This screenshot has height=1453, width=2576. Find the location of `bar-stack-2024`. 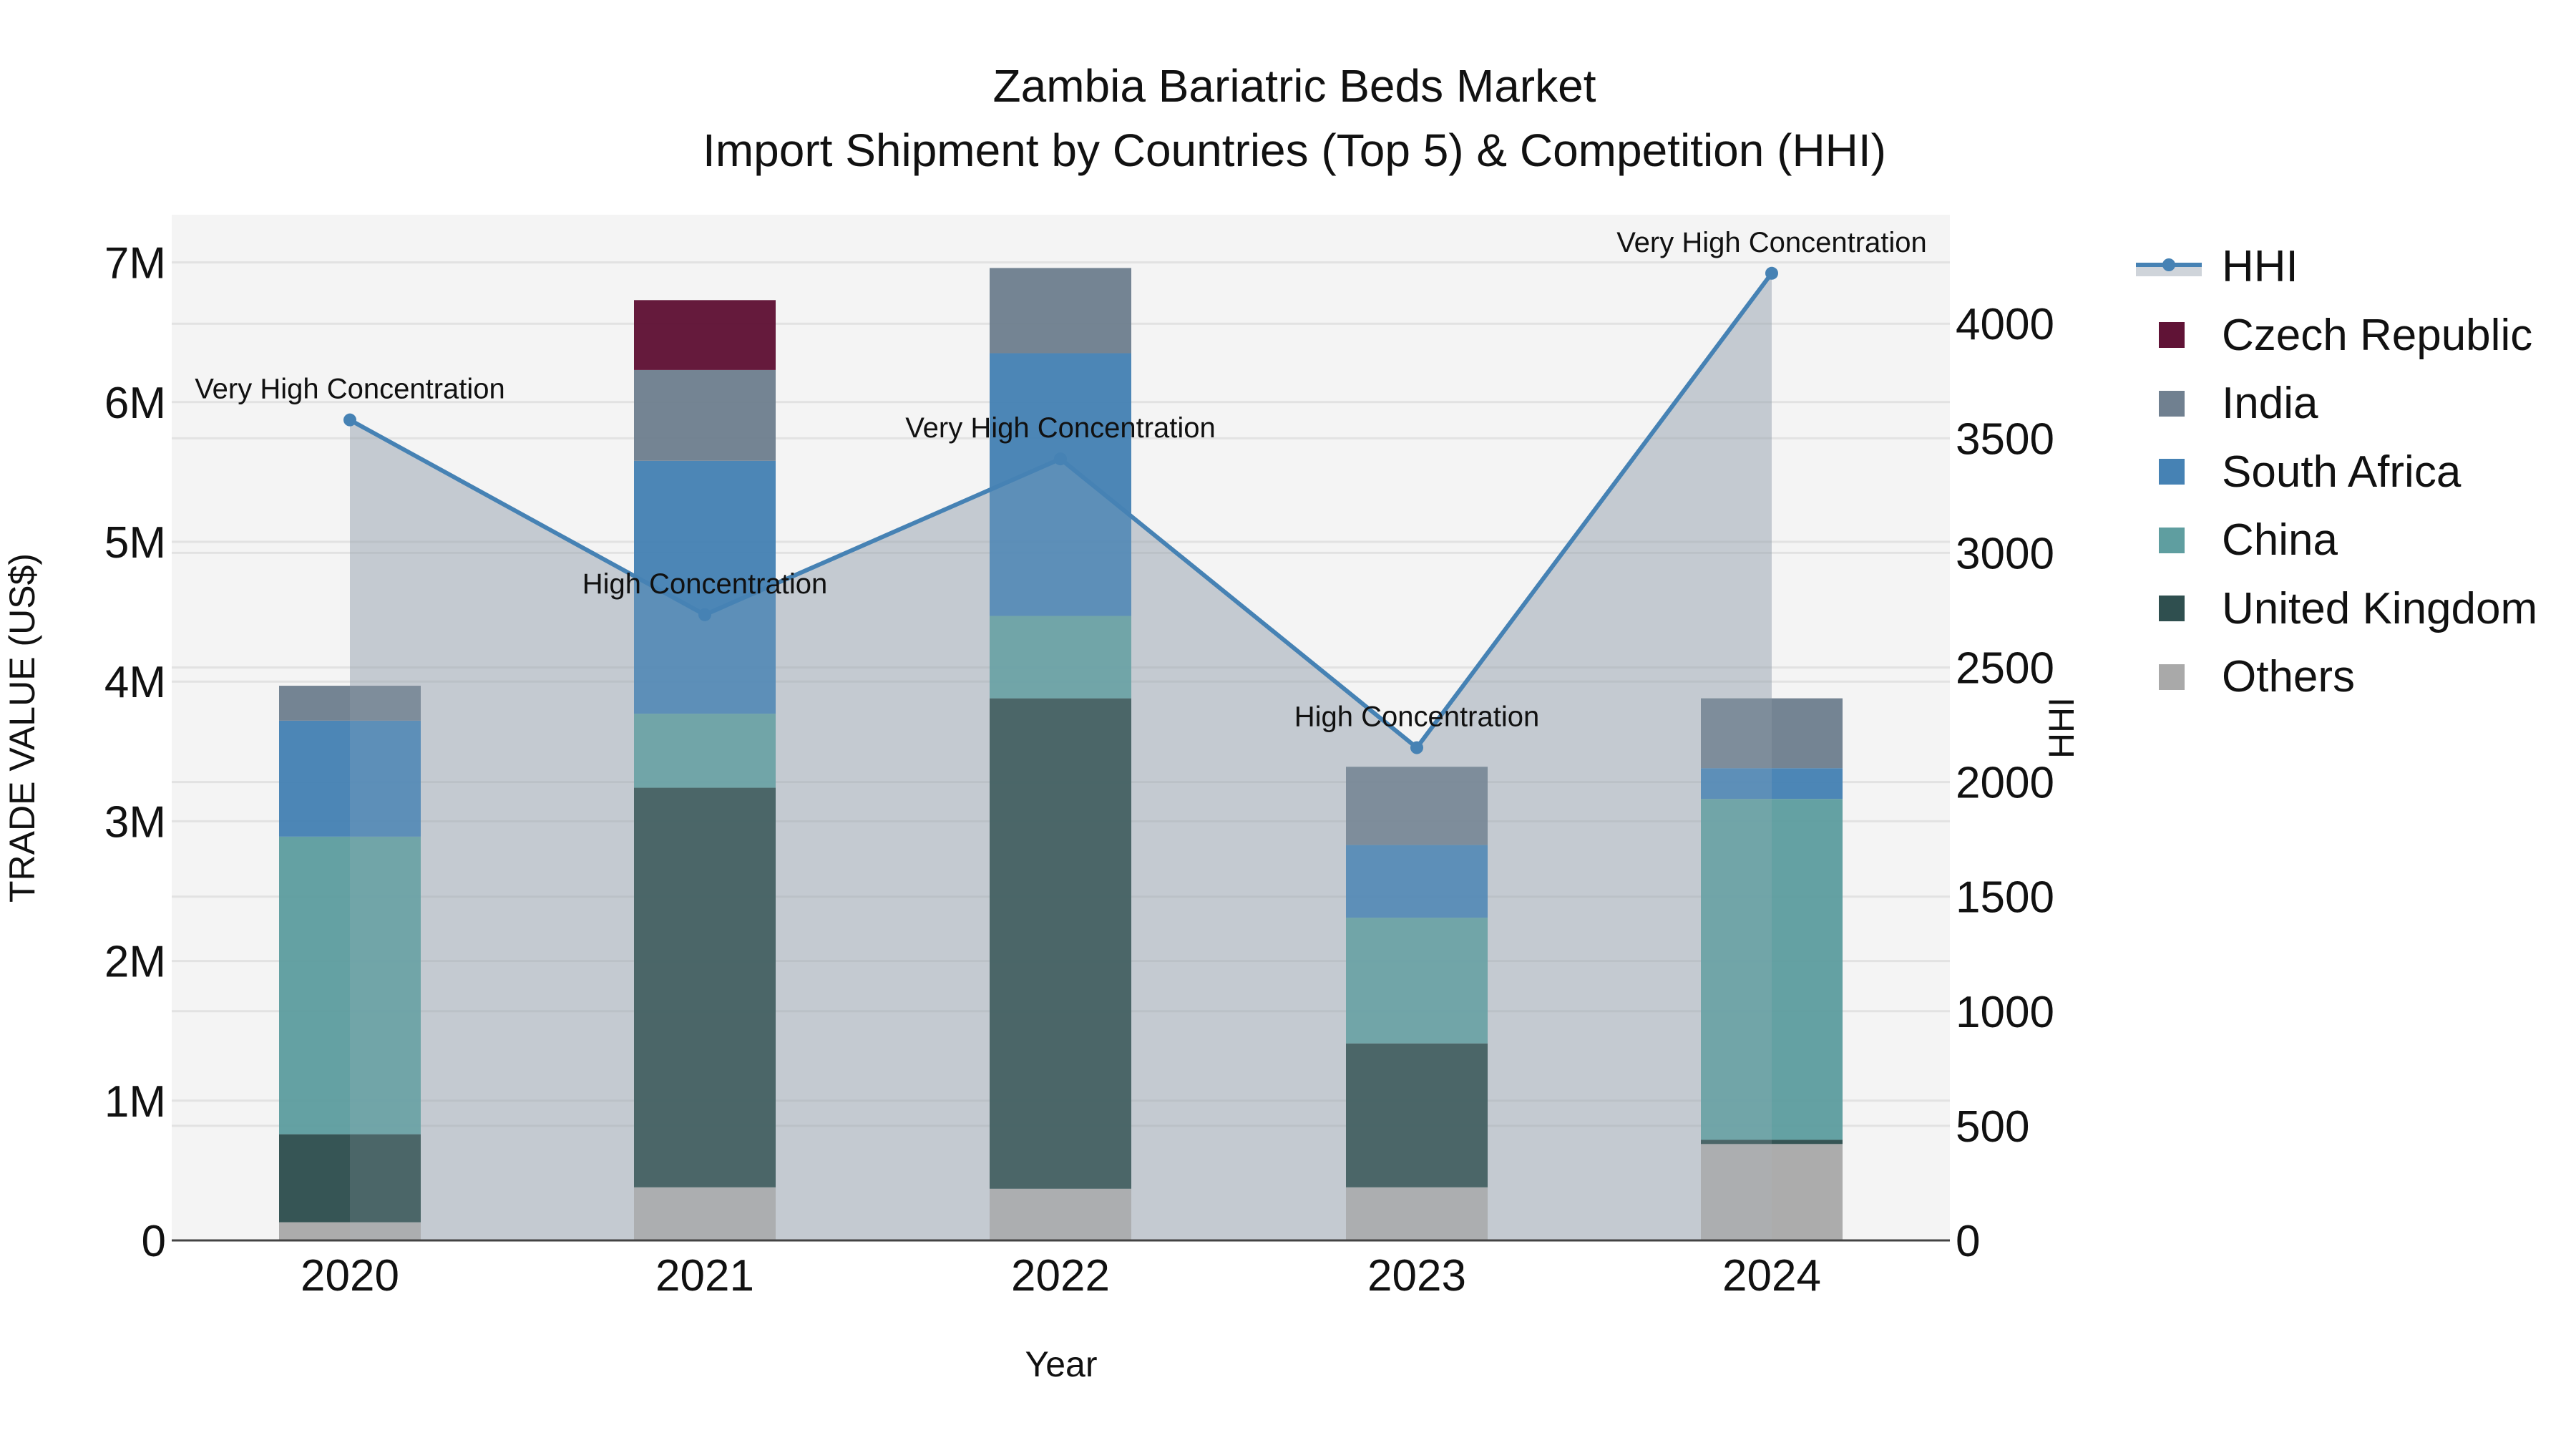

bar-stack-2024 is located at coordinates (1772, 969).